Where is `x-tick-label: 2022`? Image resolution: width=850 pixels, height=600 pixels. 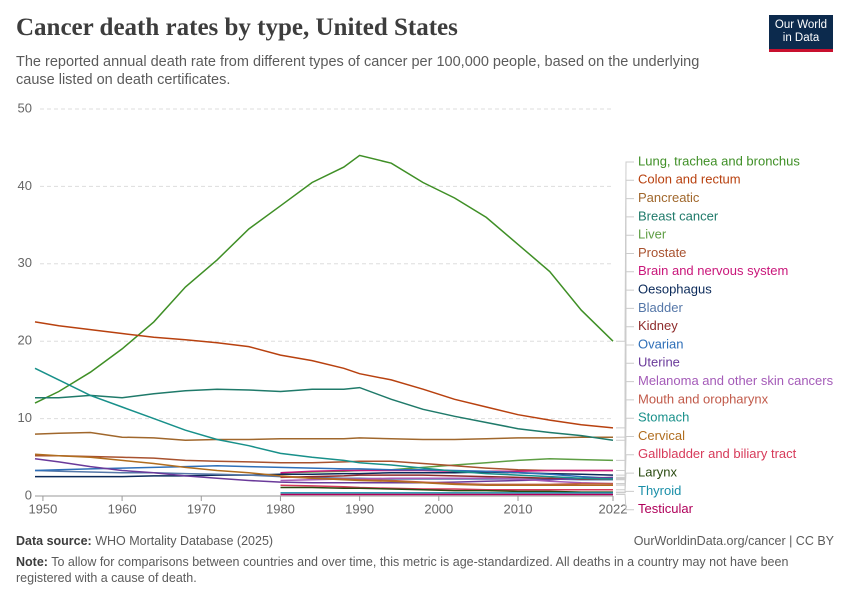
x-tick-label: 2022 is located at coordinates (613, 508).